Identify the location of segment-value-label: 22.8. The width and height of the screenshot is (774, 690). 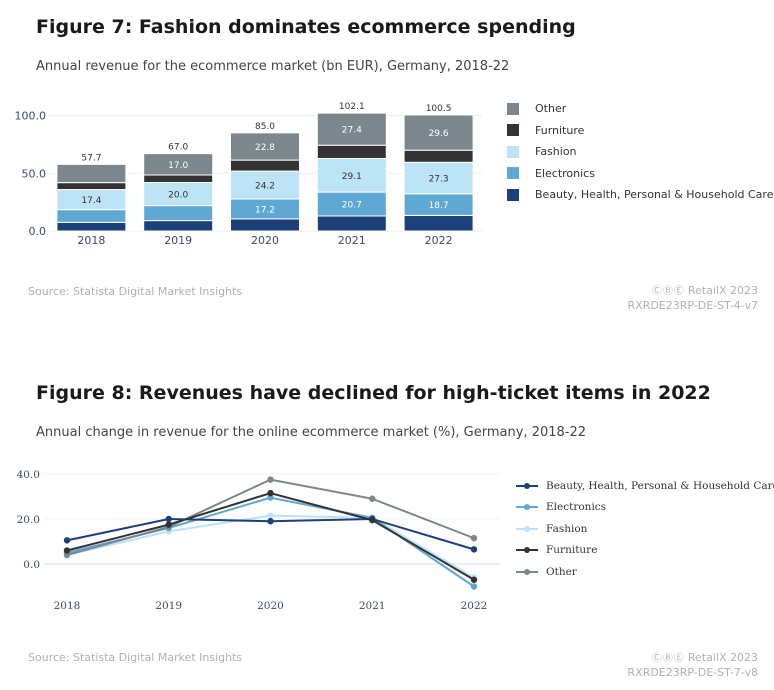
(265, 148).